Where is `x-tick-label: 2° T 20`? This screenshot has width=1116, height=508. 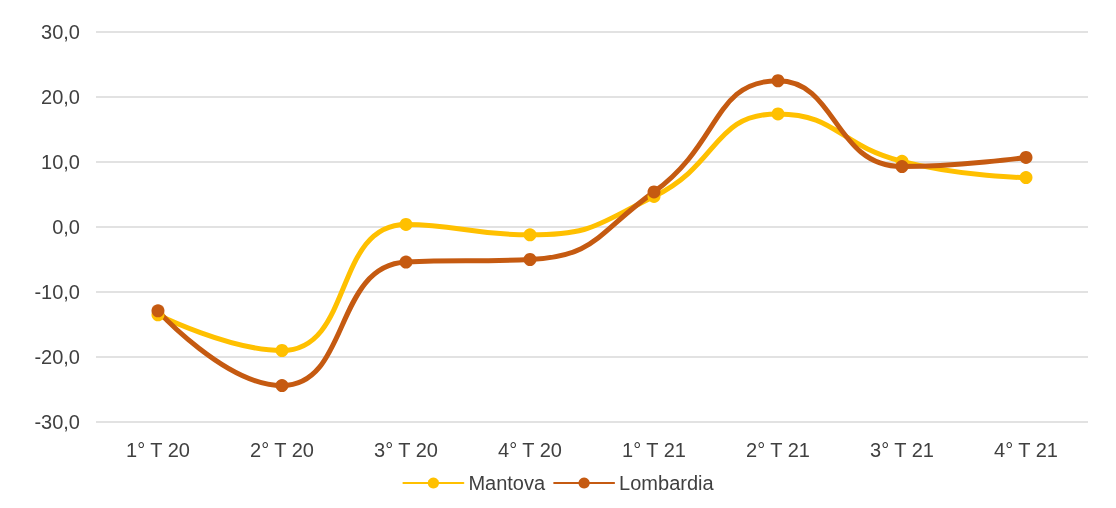
x-tick-label: 2° T 20 is located at coordinates (282, 450).